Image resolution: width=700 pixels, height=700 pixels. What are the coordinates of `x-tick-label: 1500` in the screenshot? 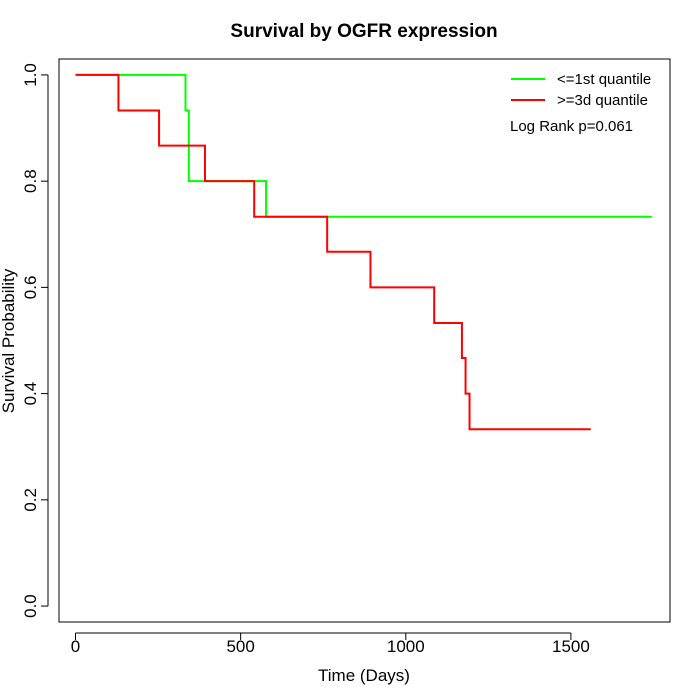 It's located at (571, 646).